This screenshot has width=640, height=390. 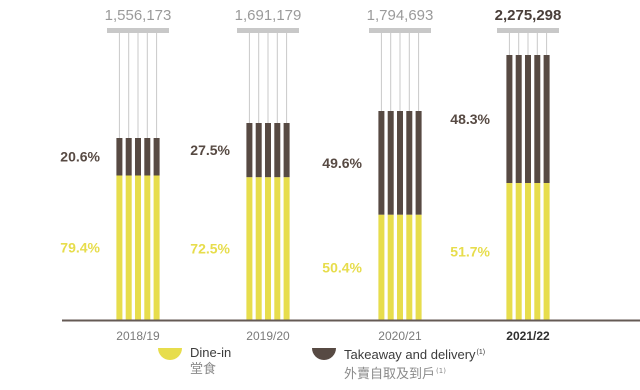 I want to click on category-label: 2021/22, so click(x=528, y=336).